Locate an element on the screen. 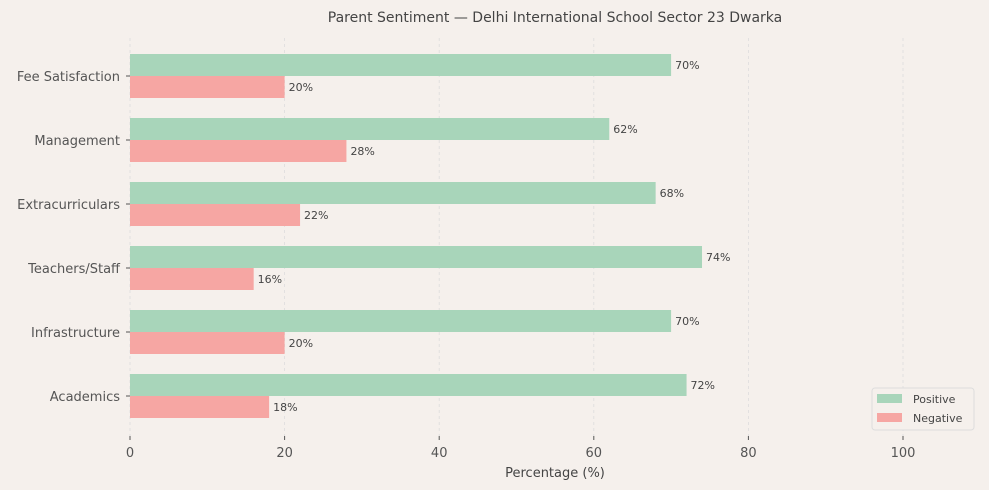  y-tick-label: Extracurriculars is located at coordinates (68, 205).